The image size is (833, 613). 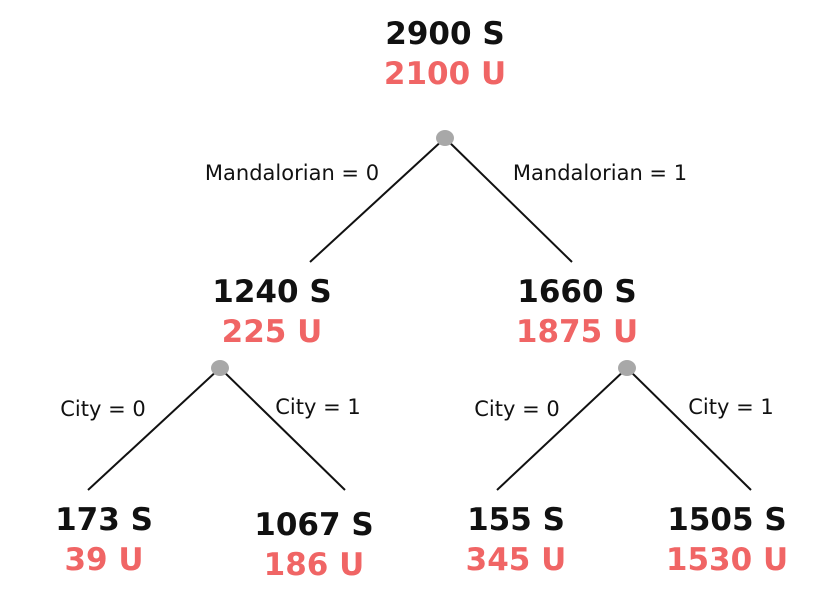 I want to click on node-mandalorian-0-selected: 1240 S, so click(x=272, y=292).